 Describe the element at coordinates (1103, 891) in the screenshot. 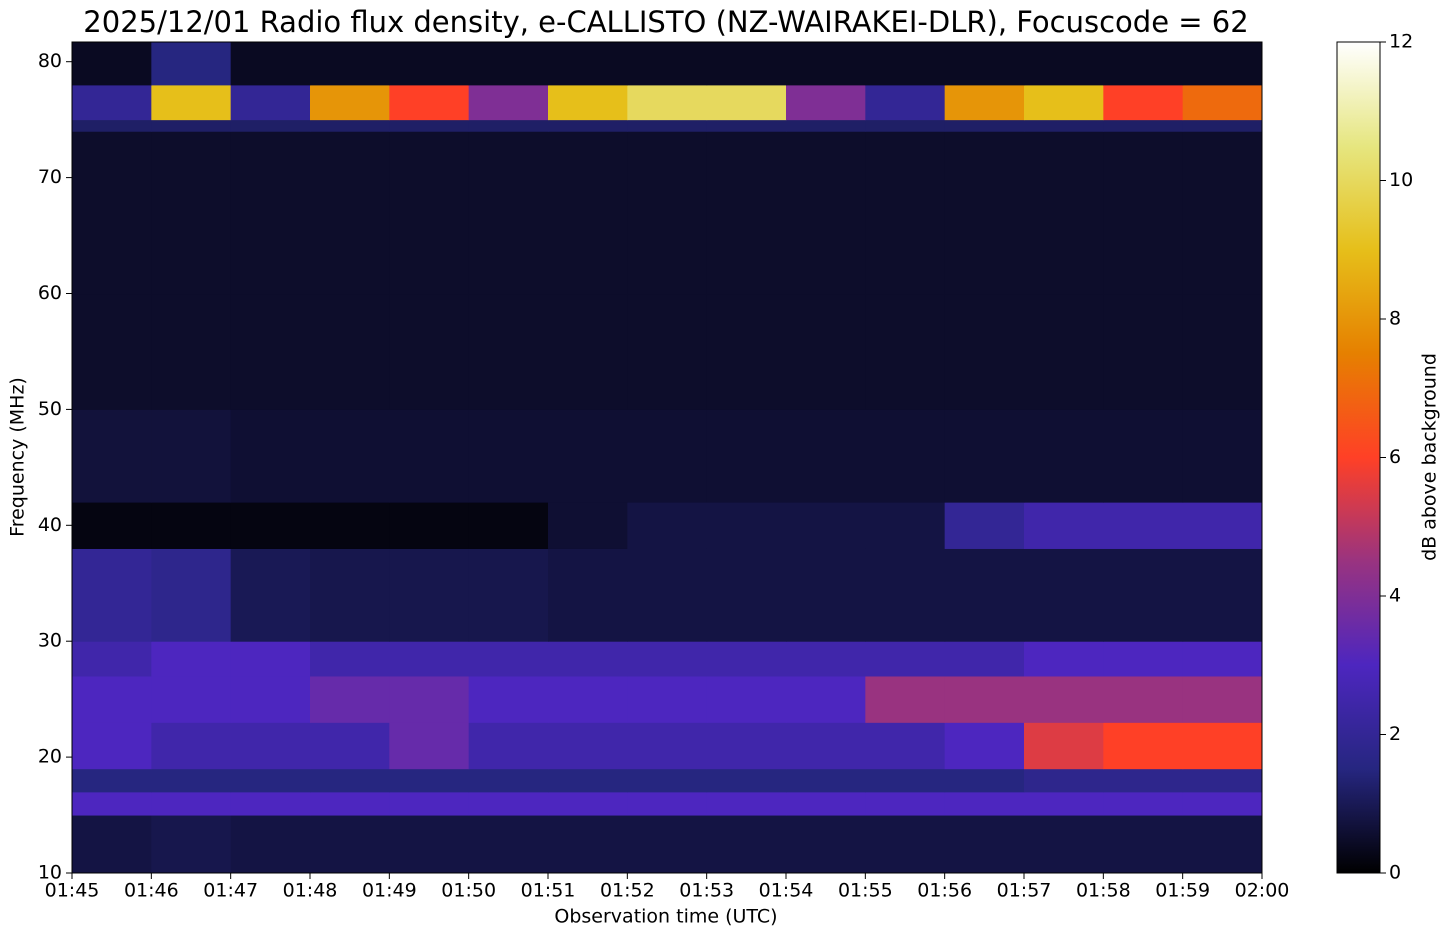

I see `x-tick-label: 01:58` at that location.